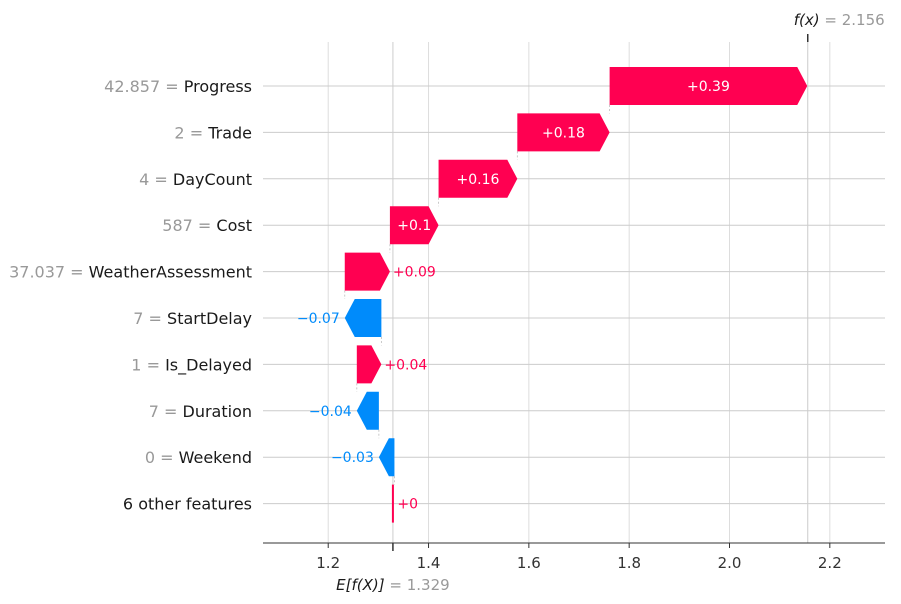  What do you see at coordinates (49, 272) in the screenshot?
I see `feature-value: 37.037 =` at bounding box center [49, 272].